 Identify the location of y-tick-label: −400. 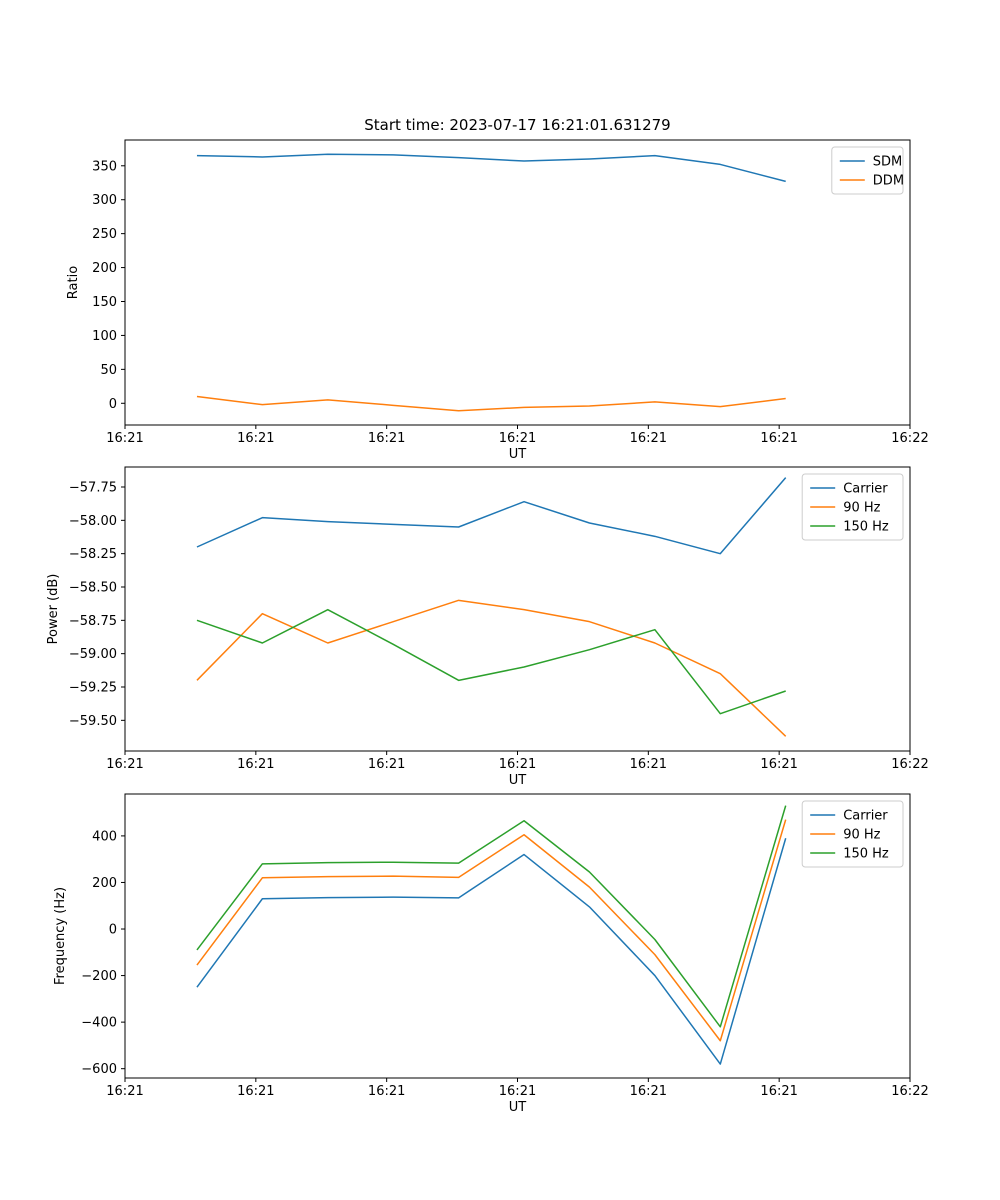
(99, 1023).